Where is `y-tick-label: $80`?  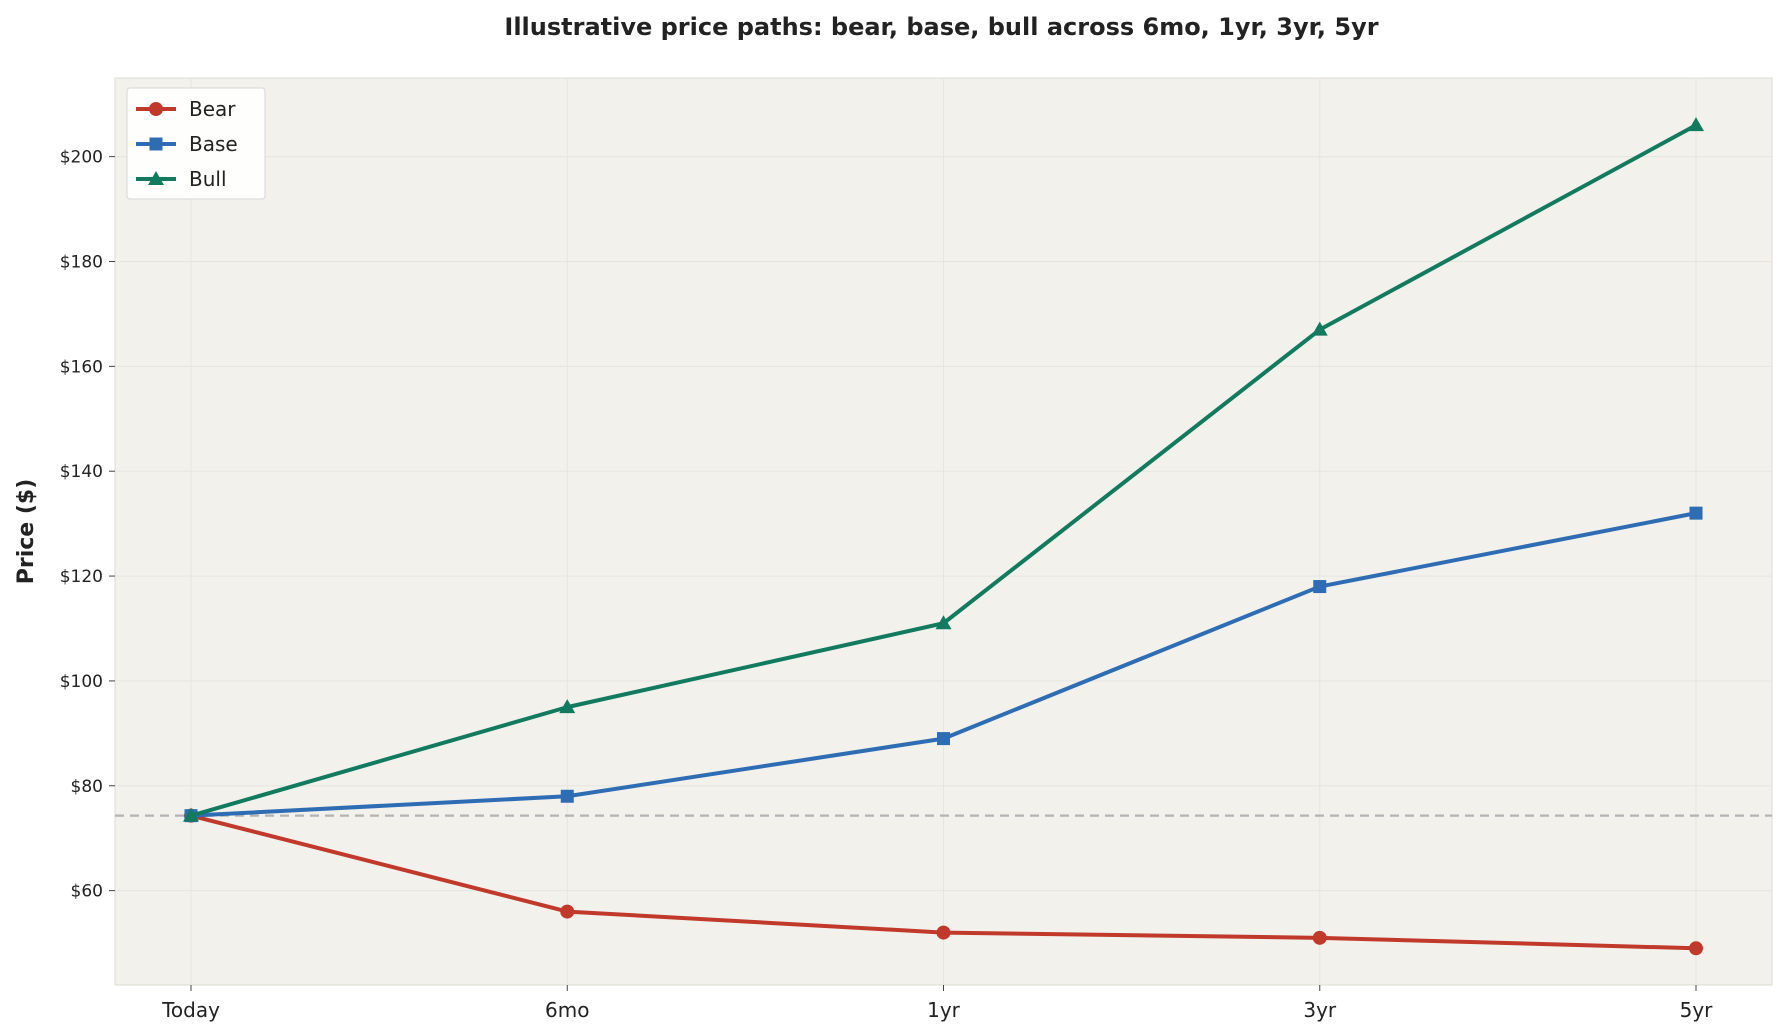
y-tick-label: $80 is located at coordinates (87, 787).